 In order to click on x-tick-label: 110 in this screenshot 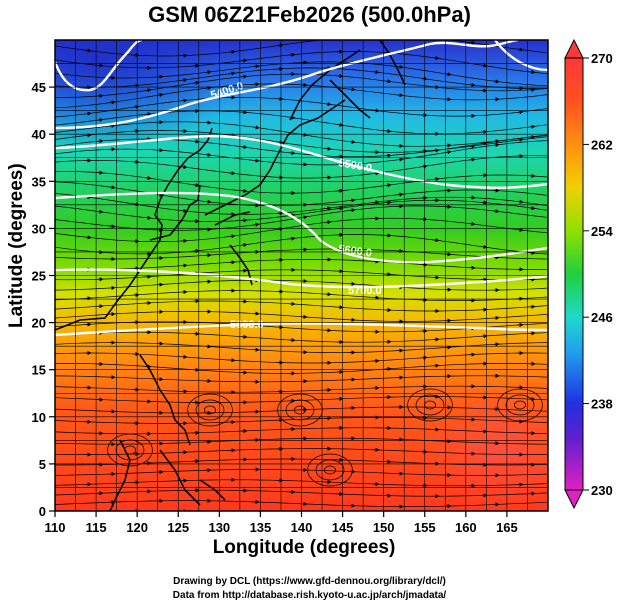, I will do `click(55, 527)`.